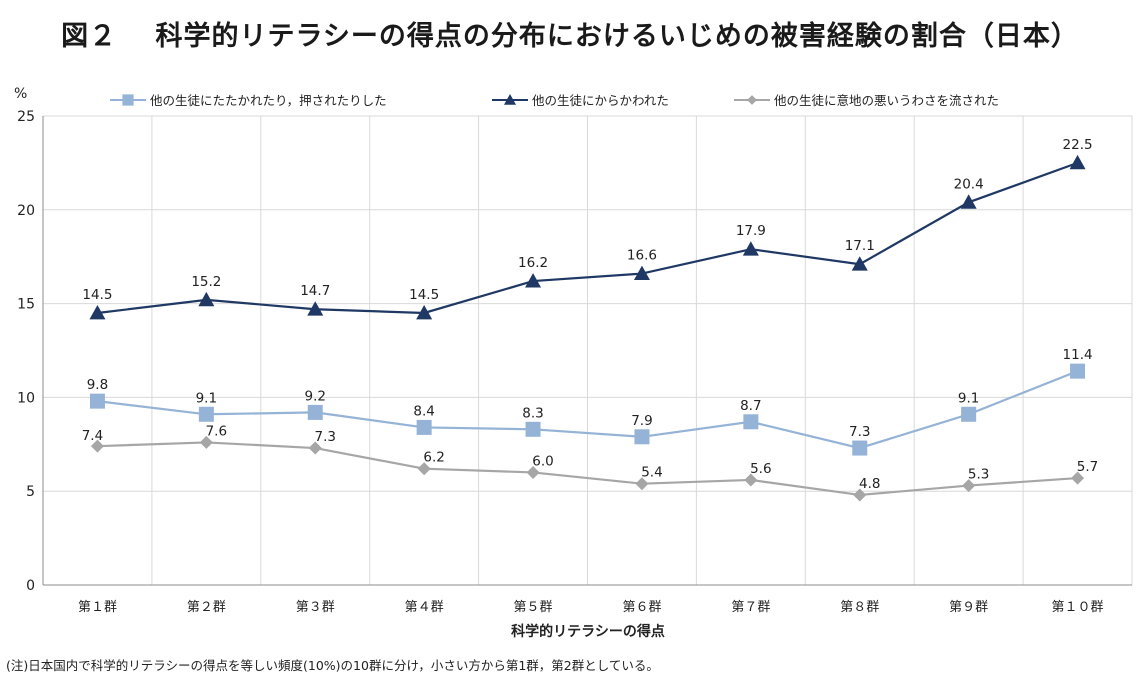 Image resolution: width=1140 pixels, height=678 pixels. What do you see at coordinates (315, 607) in the screenshot?
I see `x-tick-label: 第３群` at bounding box center [315, 607].